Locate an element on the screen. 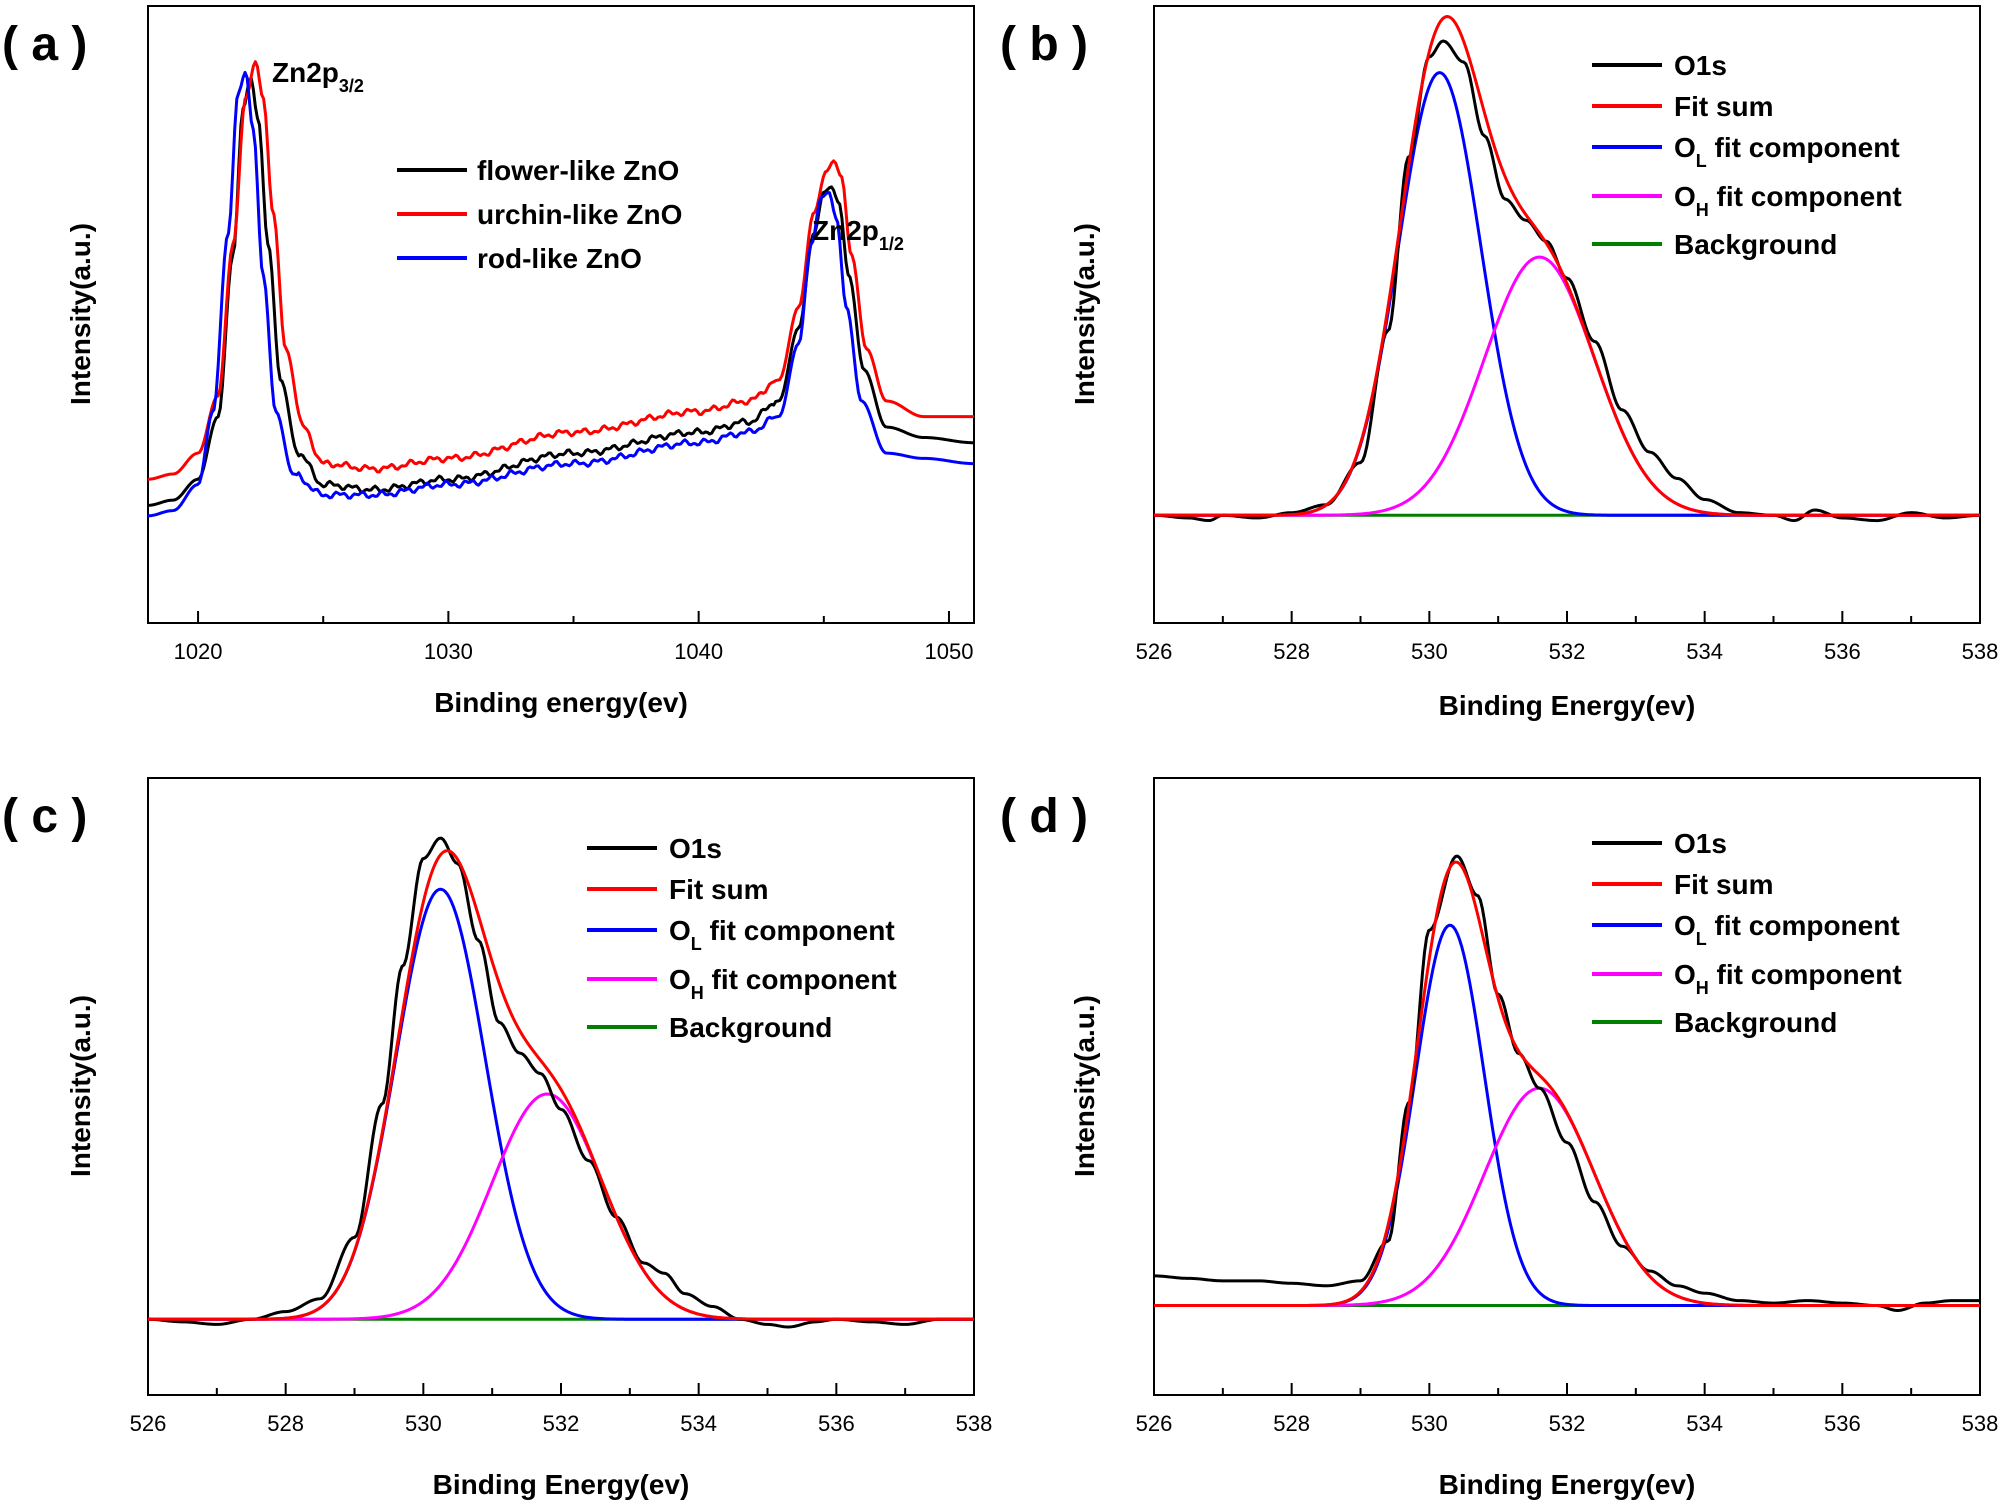 This screenshot has height=1502, width=2004. x-tick-label-d-1: 528 is located at coordinates (1291, 1423).